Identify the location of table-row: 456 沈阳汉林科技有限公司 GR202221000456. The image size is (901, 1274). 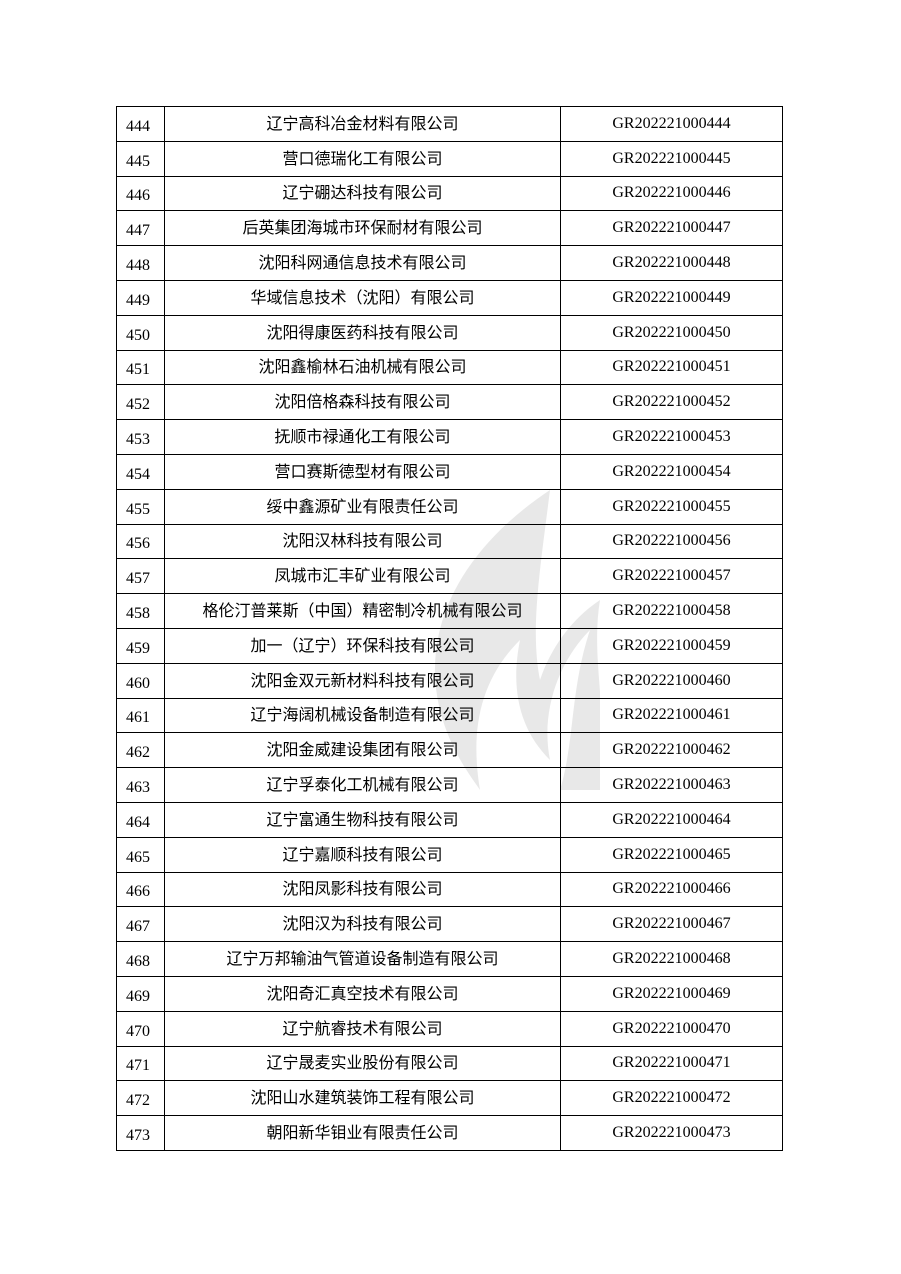
(449, 541).